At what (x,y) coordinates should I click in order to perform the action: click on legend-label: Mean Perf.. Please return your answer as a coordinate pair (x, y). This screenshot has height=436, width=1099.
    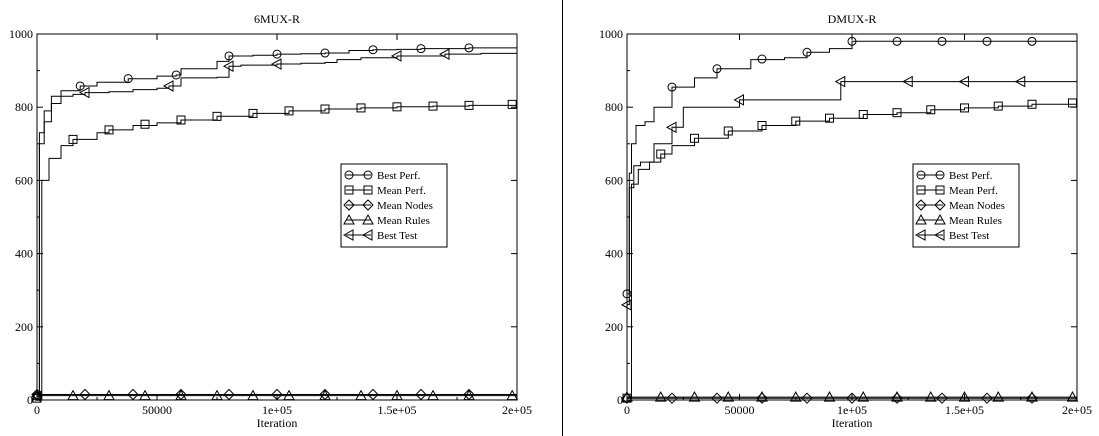
    Looking at the image, I should click on (973, 191).